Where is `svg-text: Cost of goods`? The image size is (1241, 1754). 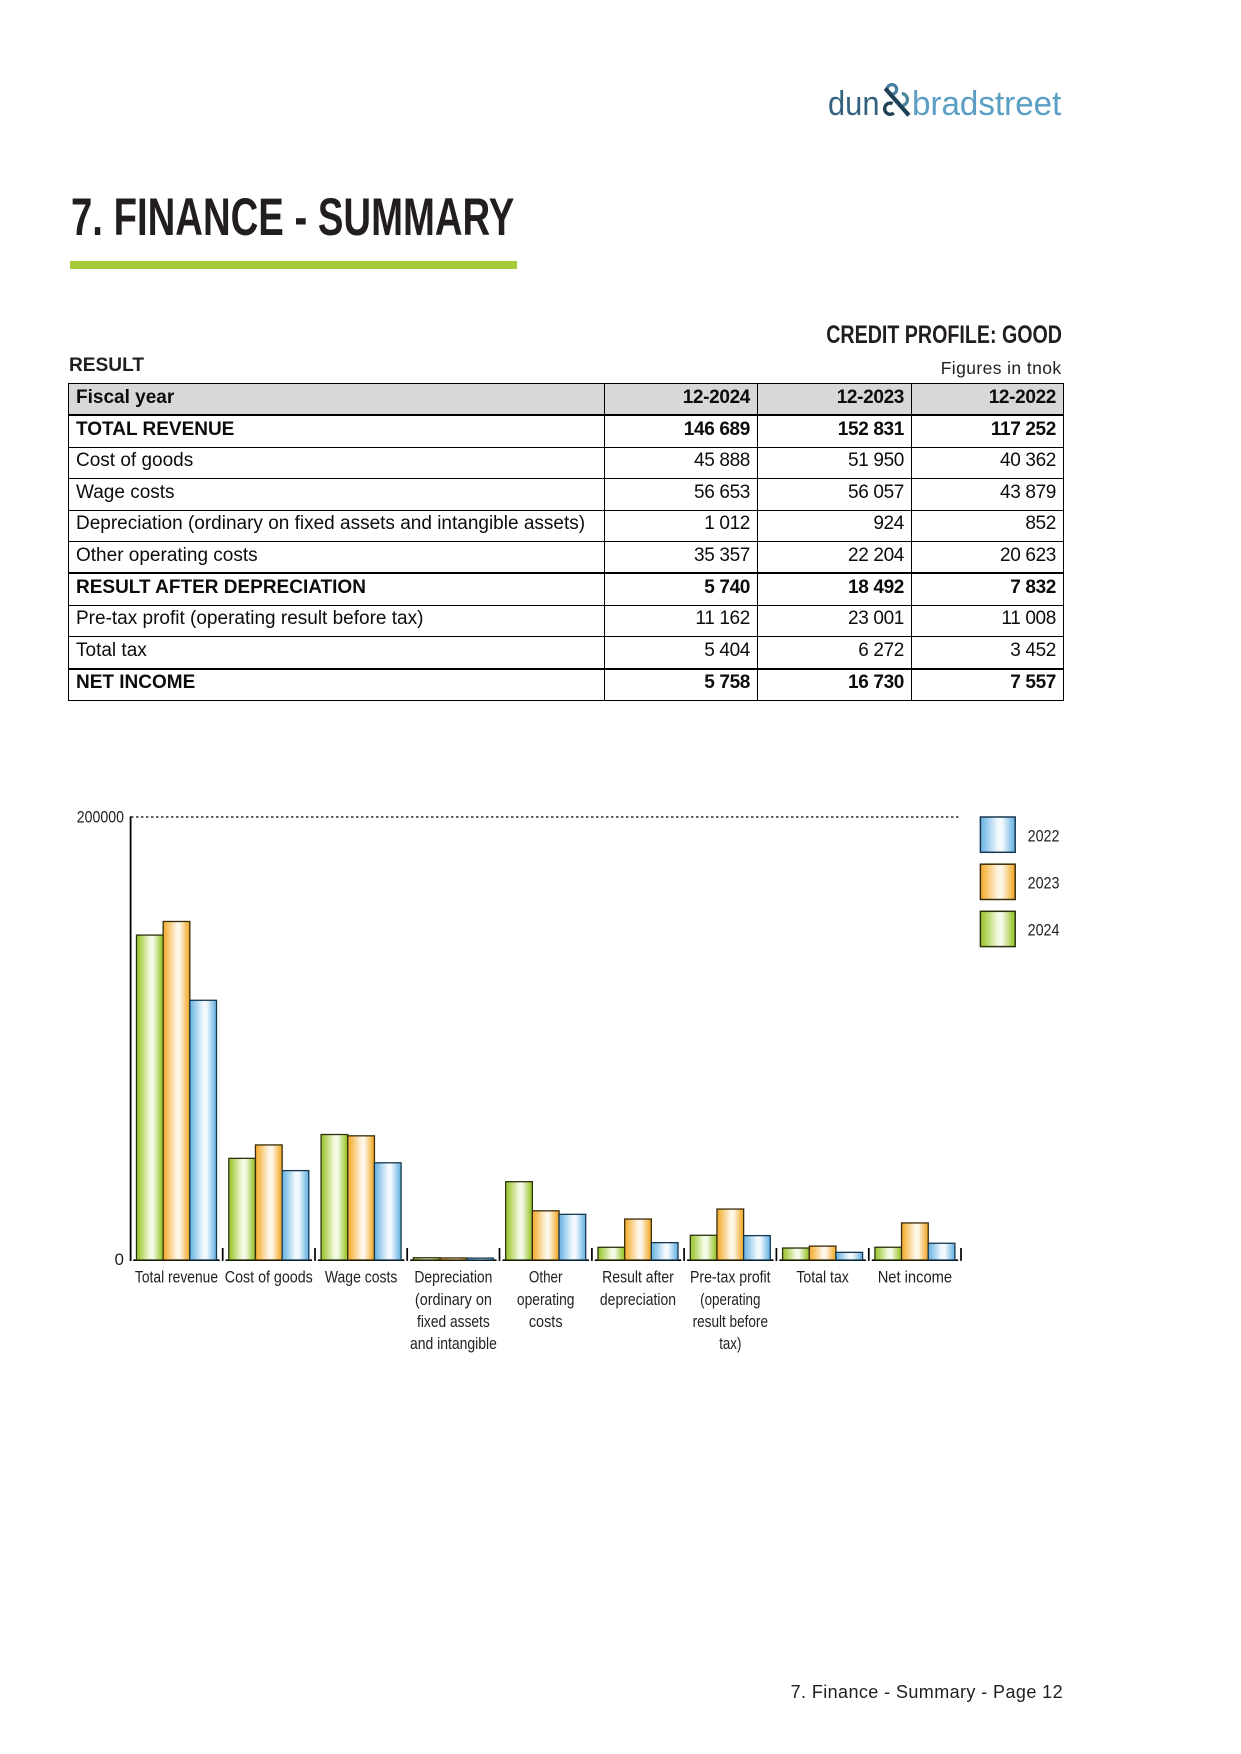
svg-text: Cost of goods is located at coordinates (269, 1277).